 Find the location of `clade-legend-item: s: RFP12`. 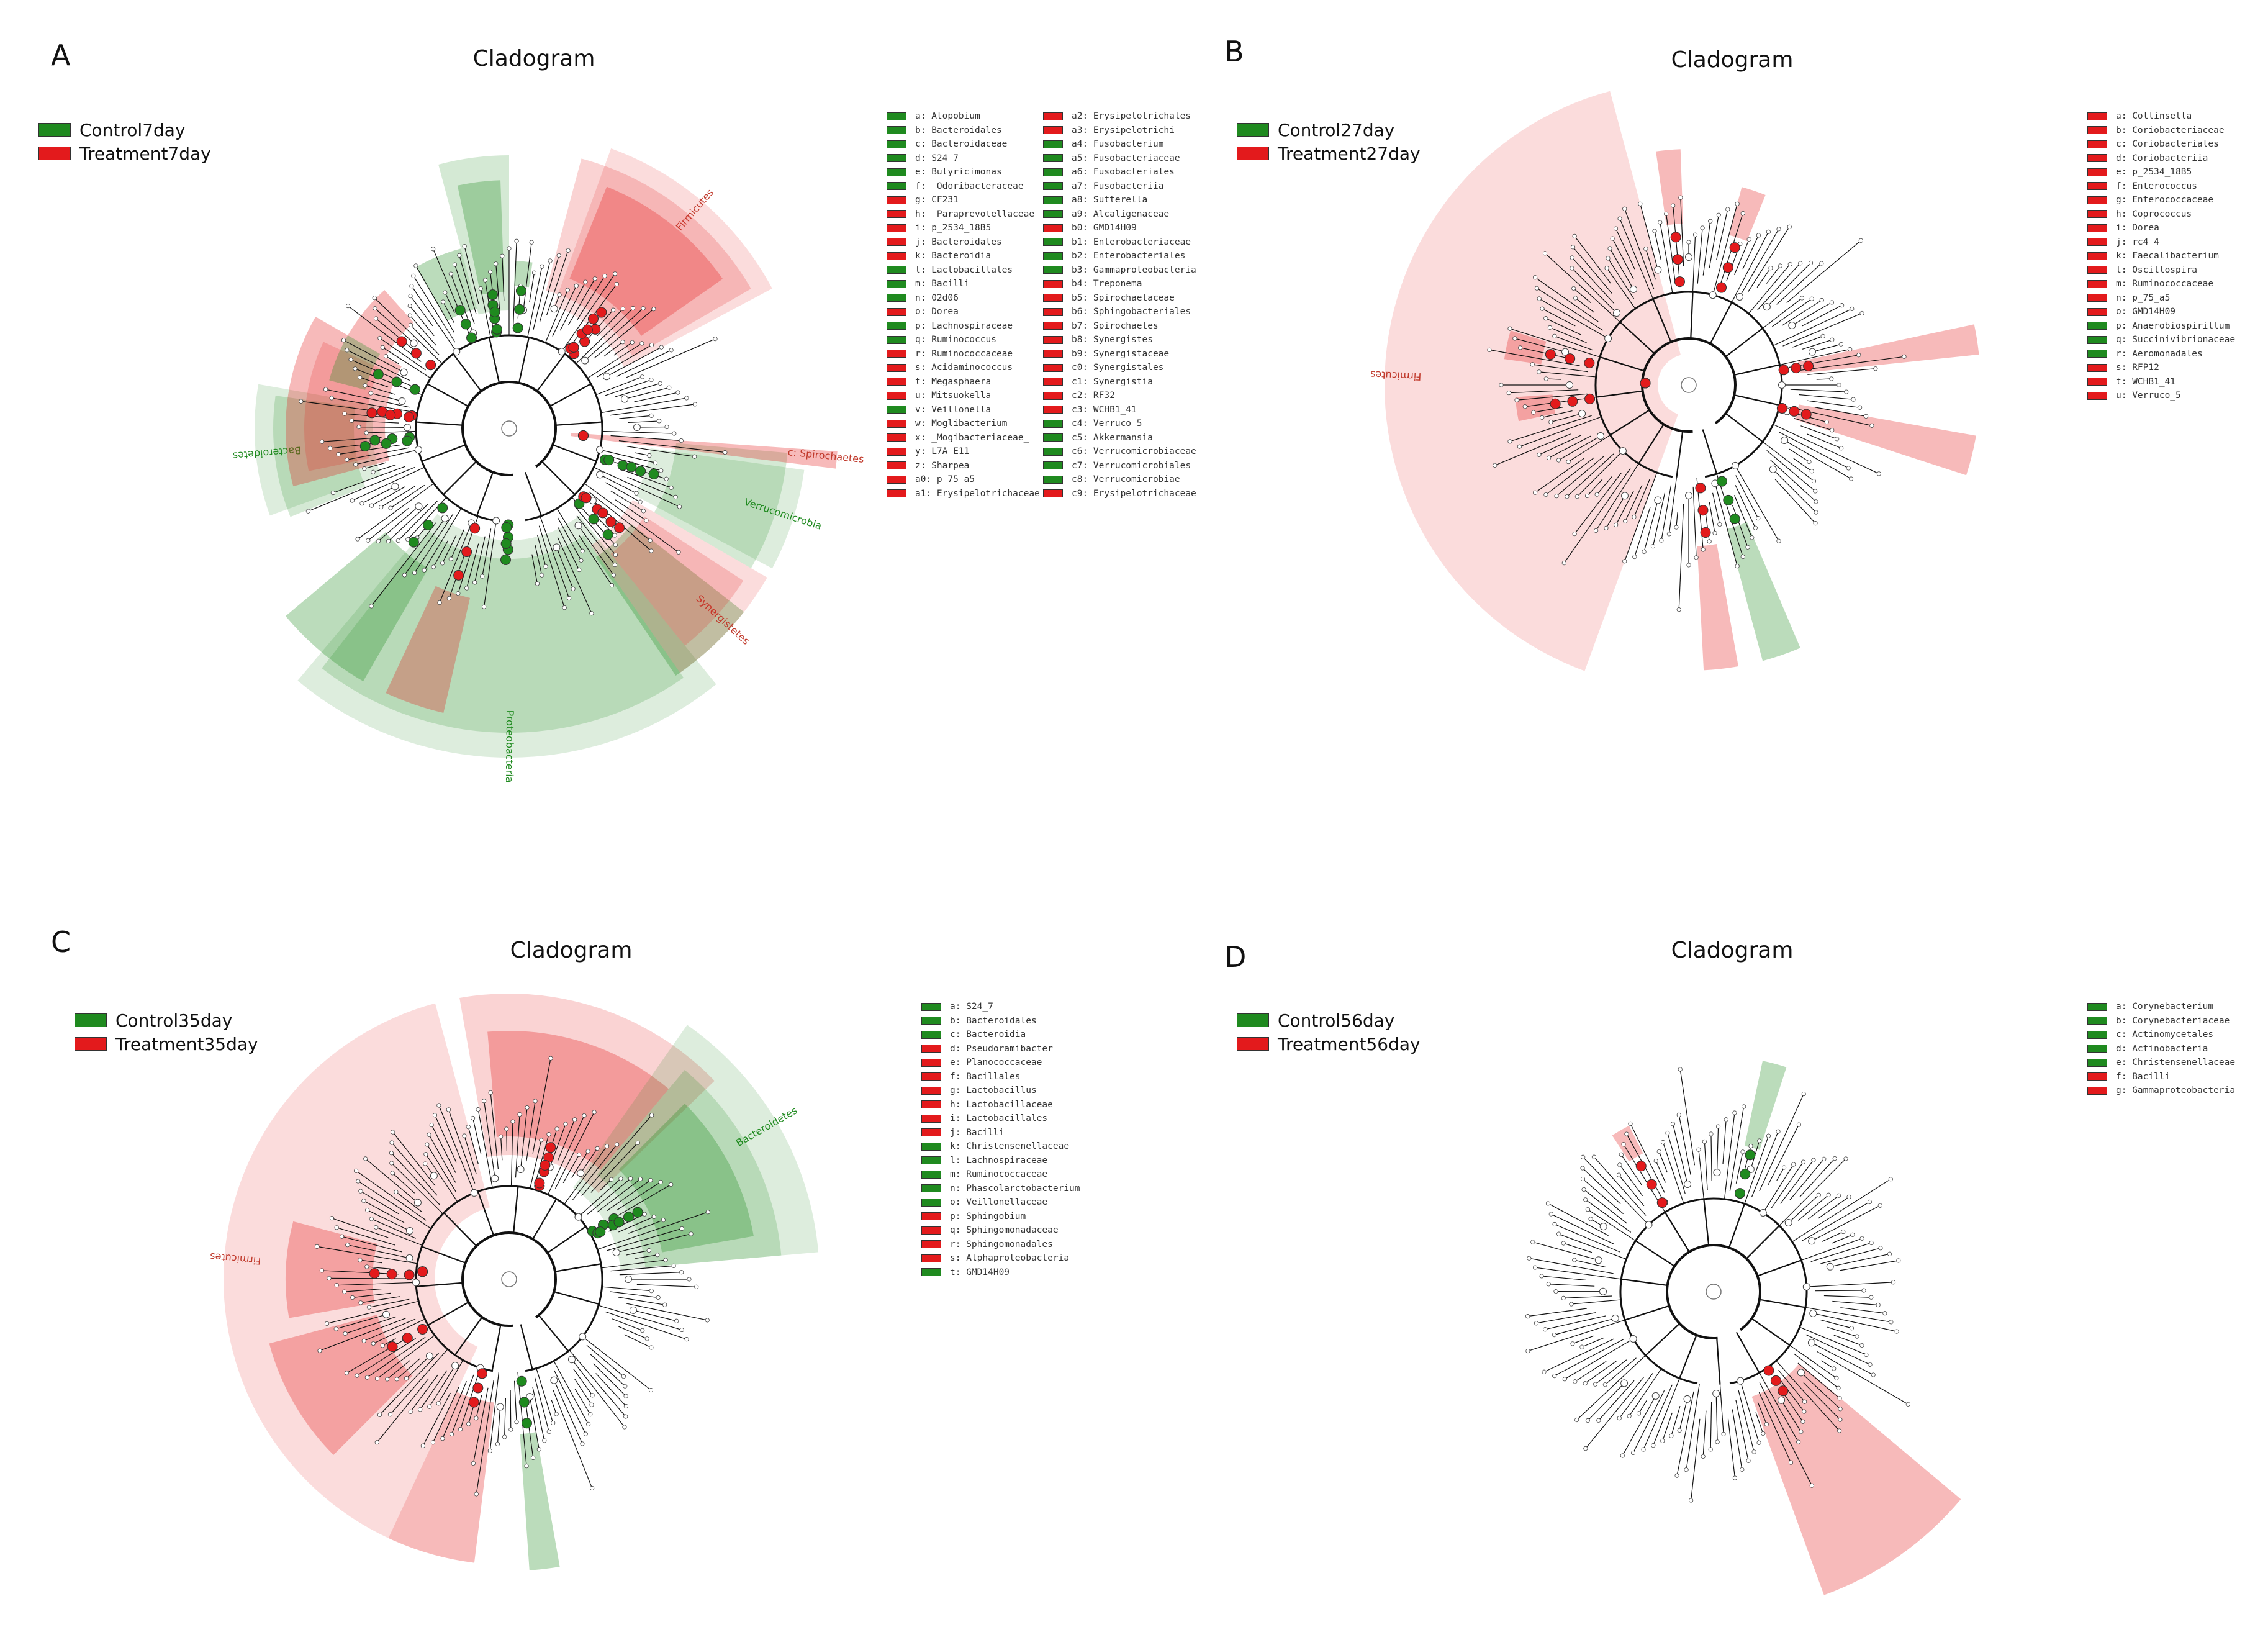

clade-legend-item: s: RFP12 is located at coordinates (2161, 368).